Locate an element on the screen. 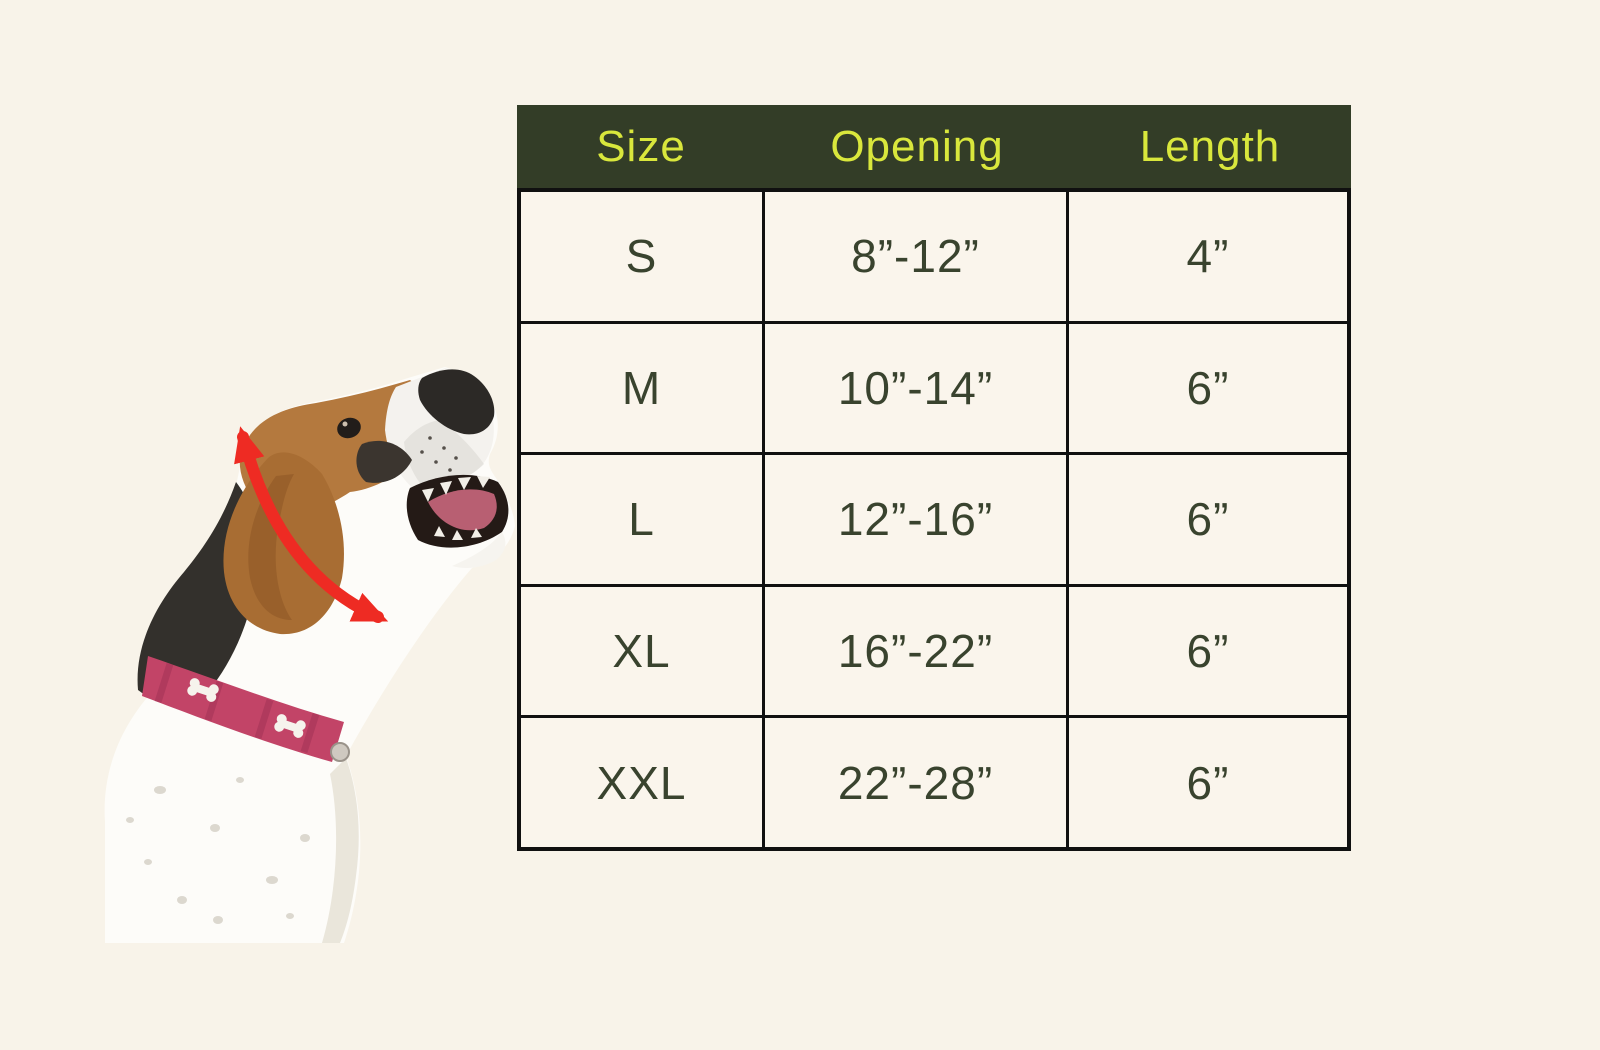 The image size is (1600, 1050). table-header-row: Size Opening Length is located at coordinates (934, 146).